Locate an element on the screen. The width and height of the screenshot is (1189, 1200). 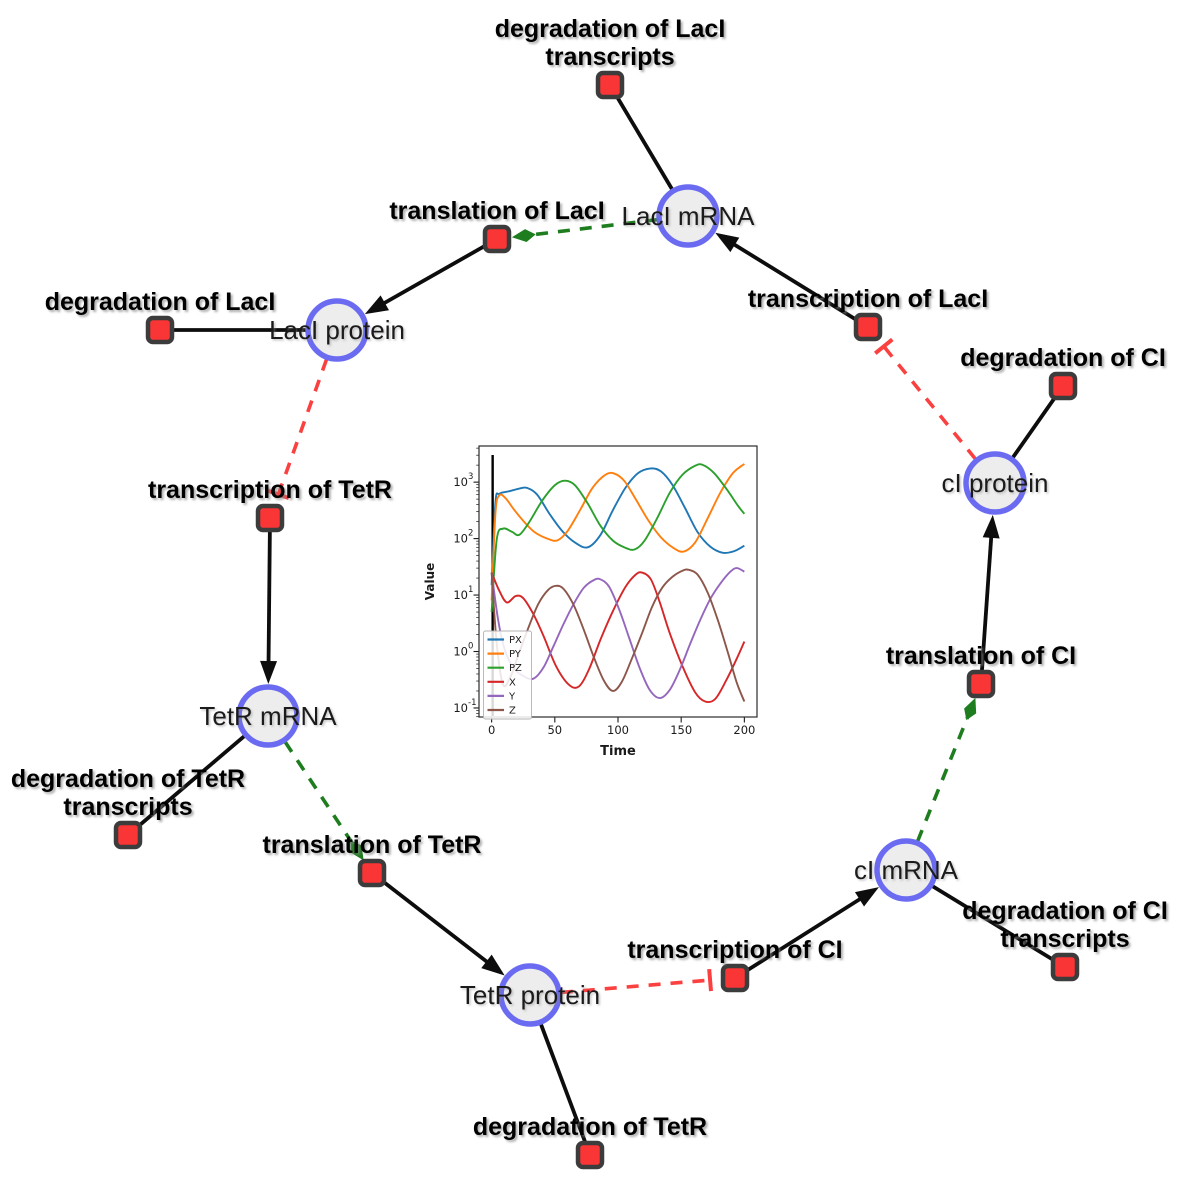
legend-label-PZ: PZ is located at coordinates (515, 668).